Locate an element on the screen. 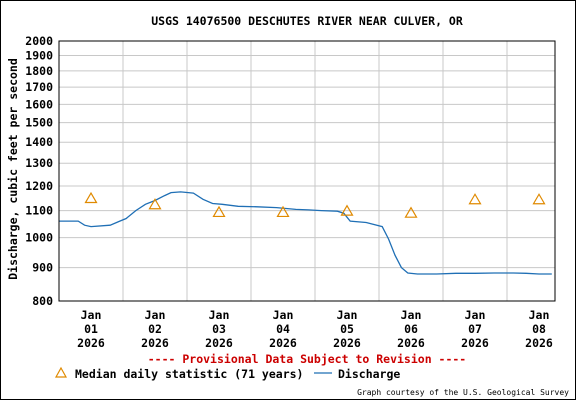  y-tick-label: 1000 is located at coordinates (39, 238).